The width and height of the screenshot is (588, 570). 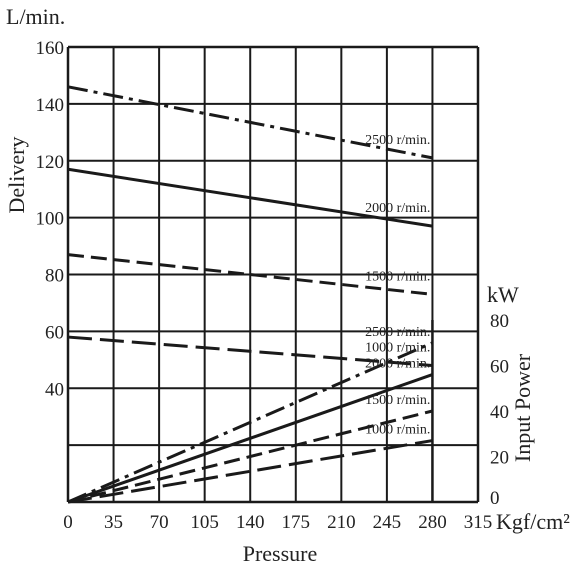 I want to click on power-tick-label: 20, so click(x=499, y=458).